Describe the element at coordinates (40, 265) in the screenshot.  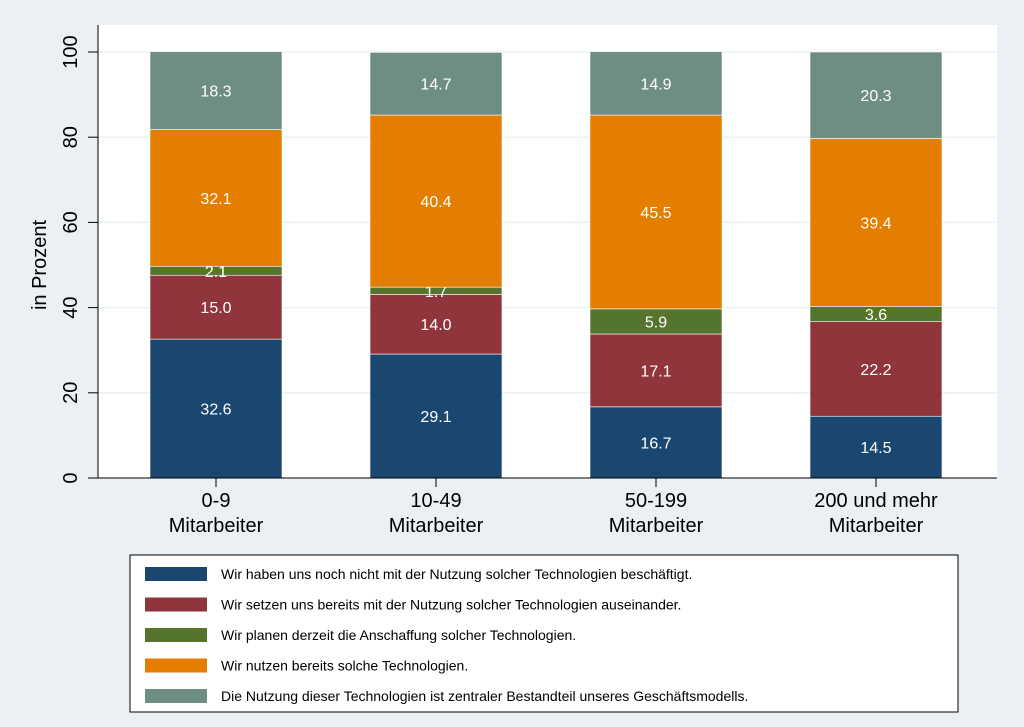
I see `y-axis-label: in Prozent` at that location.